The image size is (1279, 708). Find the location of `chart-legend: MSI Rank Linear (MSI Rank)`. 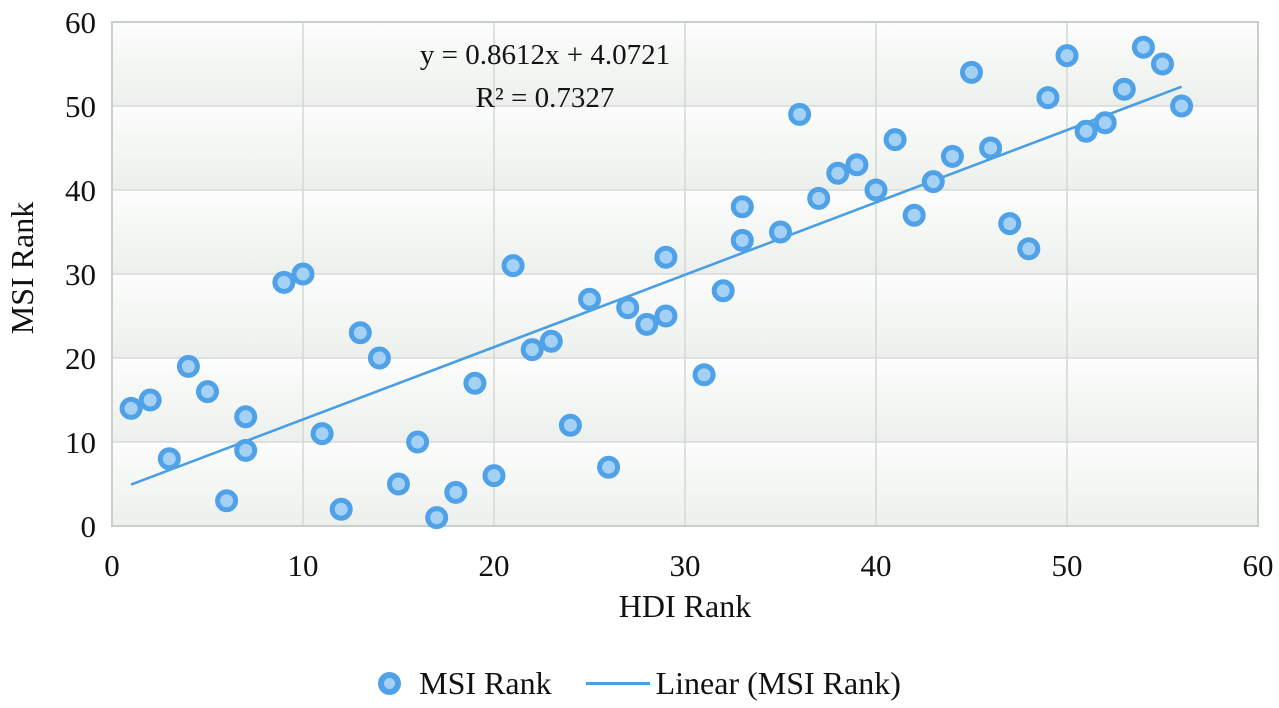

chart-legend: MSI Rank Linear (MSI Rank) is located at coordinates (639, 683).